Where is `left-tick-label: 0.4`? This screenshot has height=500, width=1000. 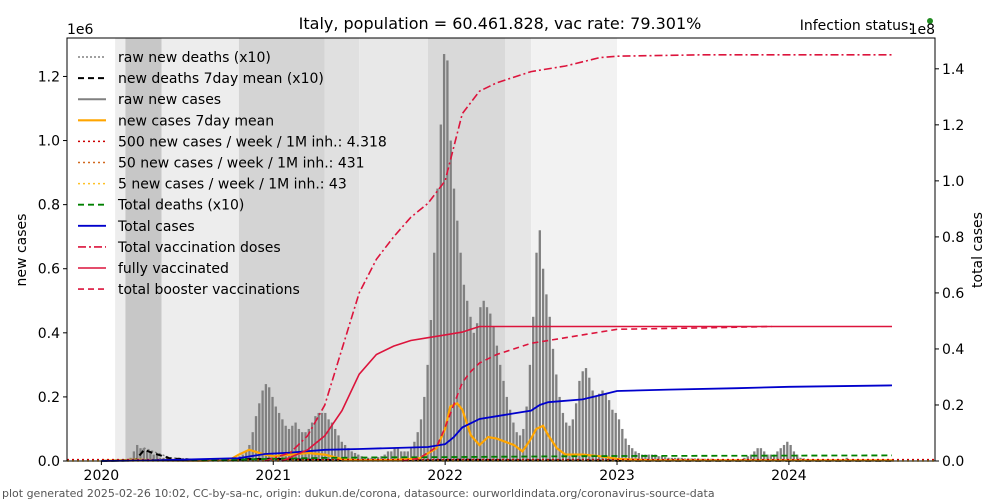
left-tick-label: 0.4 is located at coordinates (49, 334).